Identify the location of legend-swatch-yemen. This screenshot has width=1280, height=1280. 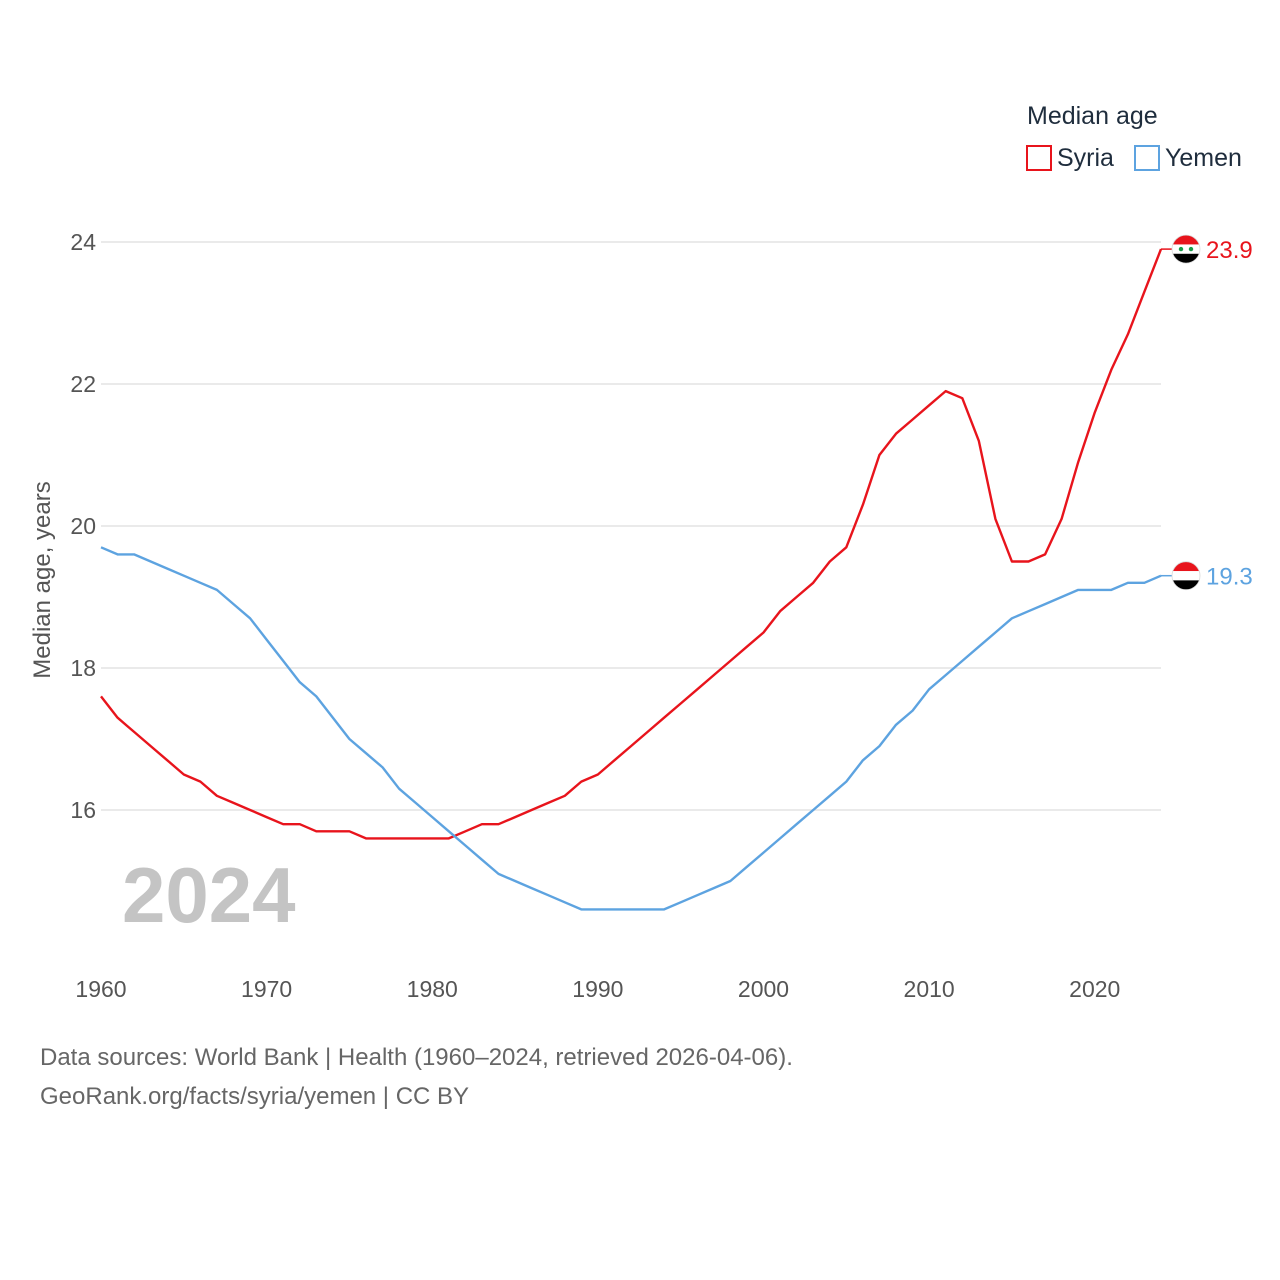
(1147, 158).